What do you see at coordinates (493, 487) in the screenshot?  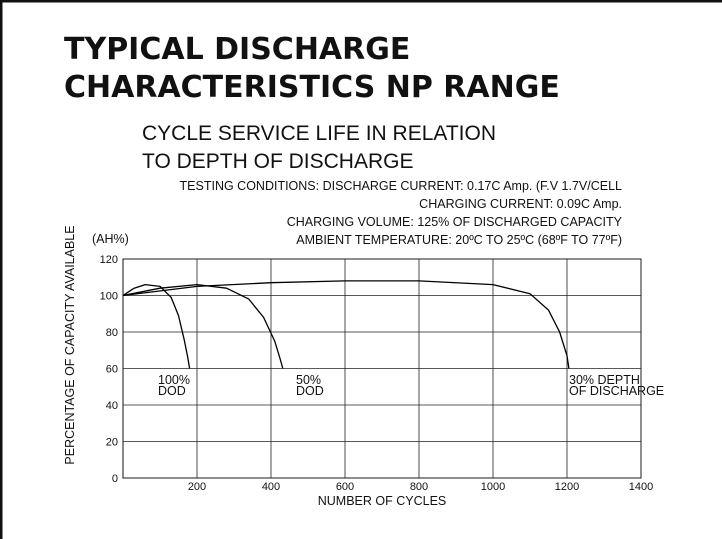 I see `x-tick-label: 1000` at bounding box center [493, 487].